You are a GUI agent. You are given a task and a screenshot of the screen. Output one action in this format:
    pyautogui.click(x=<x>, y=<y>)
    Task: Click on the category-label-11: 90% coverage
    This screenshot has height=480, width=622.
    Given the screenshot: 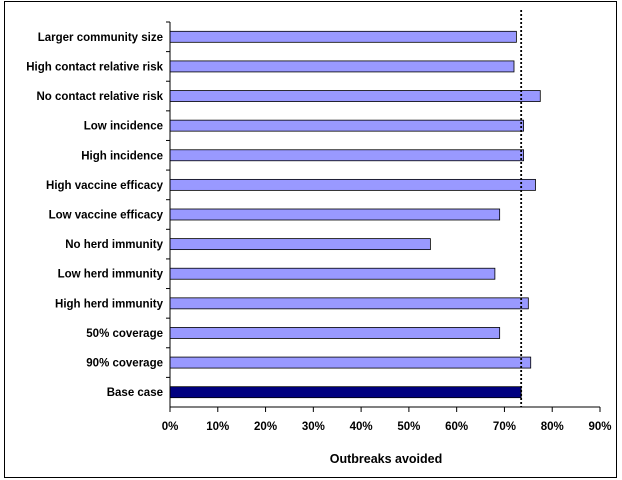 What is the action you would take?
    pyautogui.click(x=124, y=364)
    